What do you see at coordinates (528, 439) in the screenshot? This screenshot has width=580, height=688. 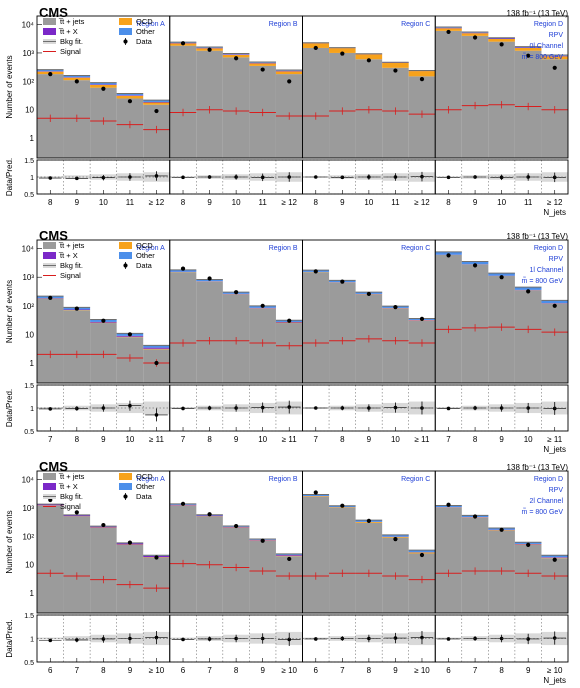 I see `x-tick-label: 10` at bounding box center [528, 439].